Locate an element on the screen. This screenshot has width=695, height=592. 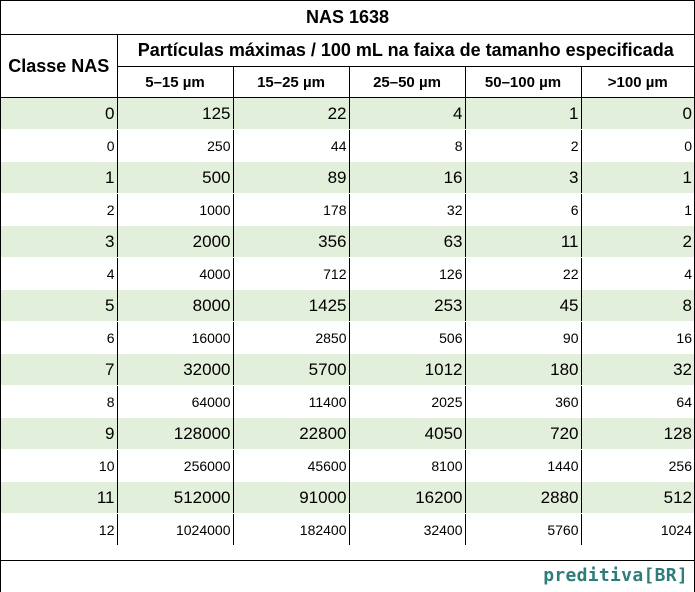
count-cell: 128 is located at coordinates (637, 433).